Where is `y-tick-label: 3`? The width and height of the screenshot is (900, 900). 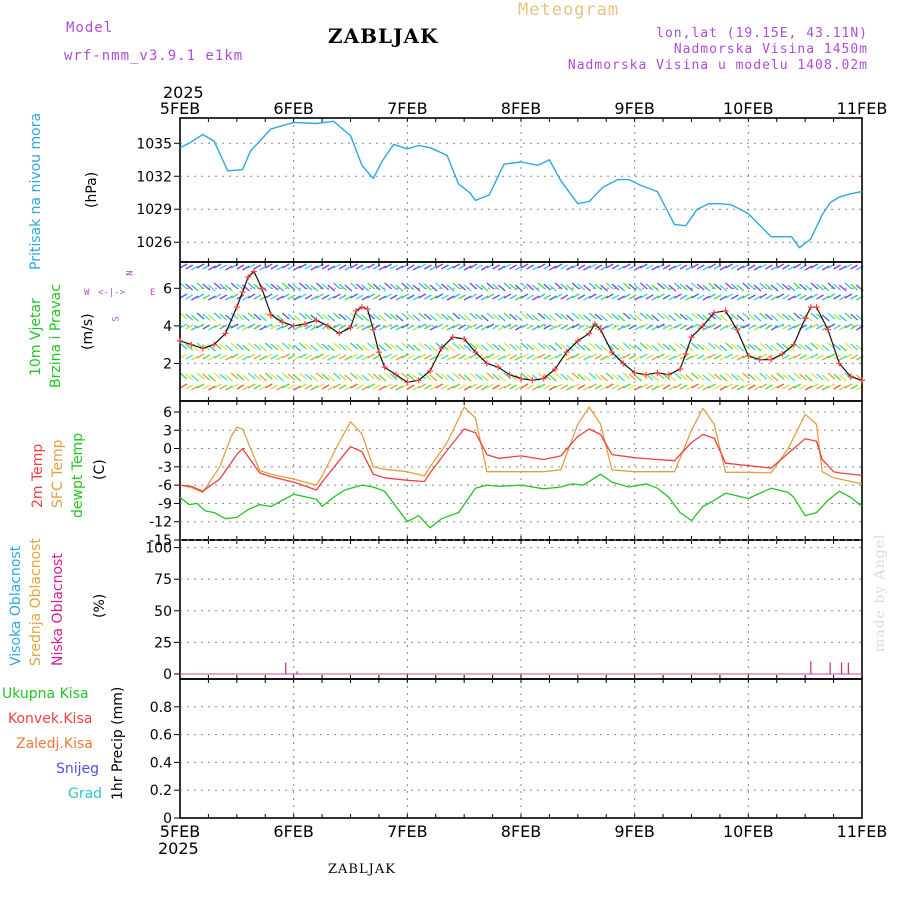 y-tick-label: 3 is located at coordinates (167, 431).